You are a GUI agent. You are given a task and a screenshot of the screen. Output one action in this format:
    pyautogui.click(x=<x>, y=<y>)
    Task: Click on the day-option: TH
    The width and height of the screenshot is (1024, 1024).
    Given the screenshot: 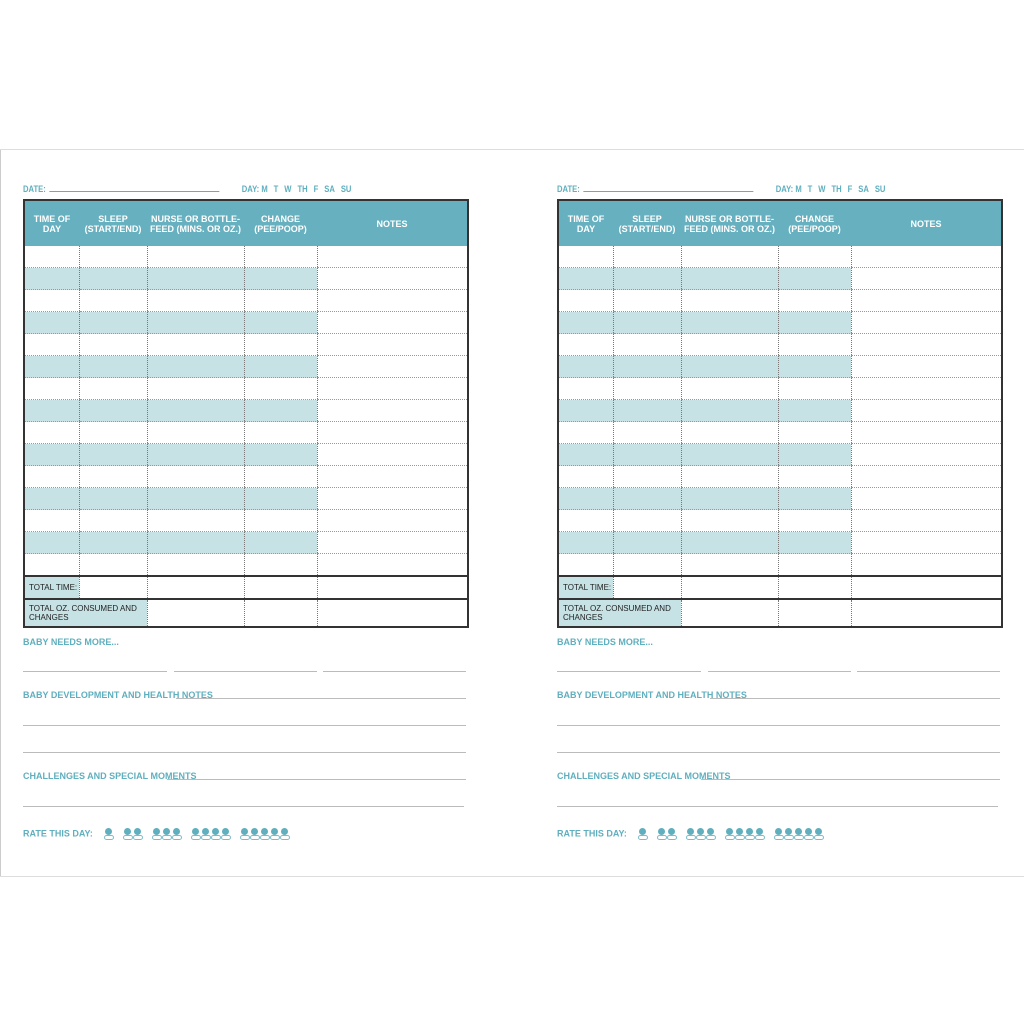 What is the action you would take?
    pyautogui.click(x=302, y=189)
    